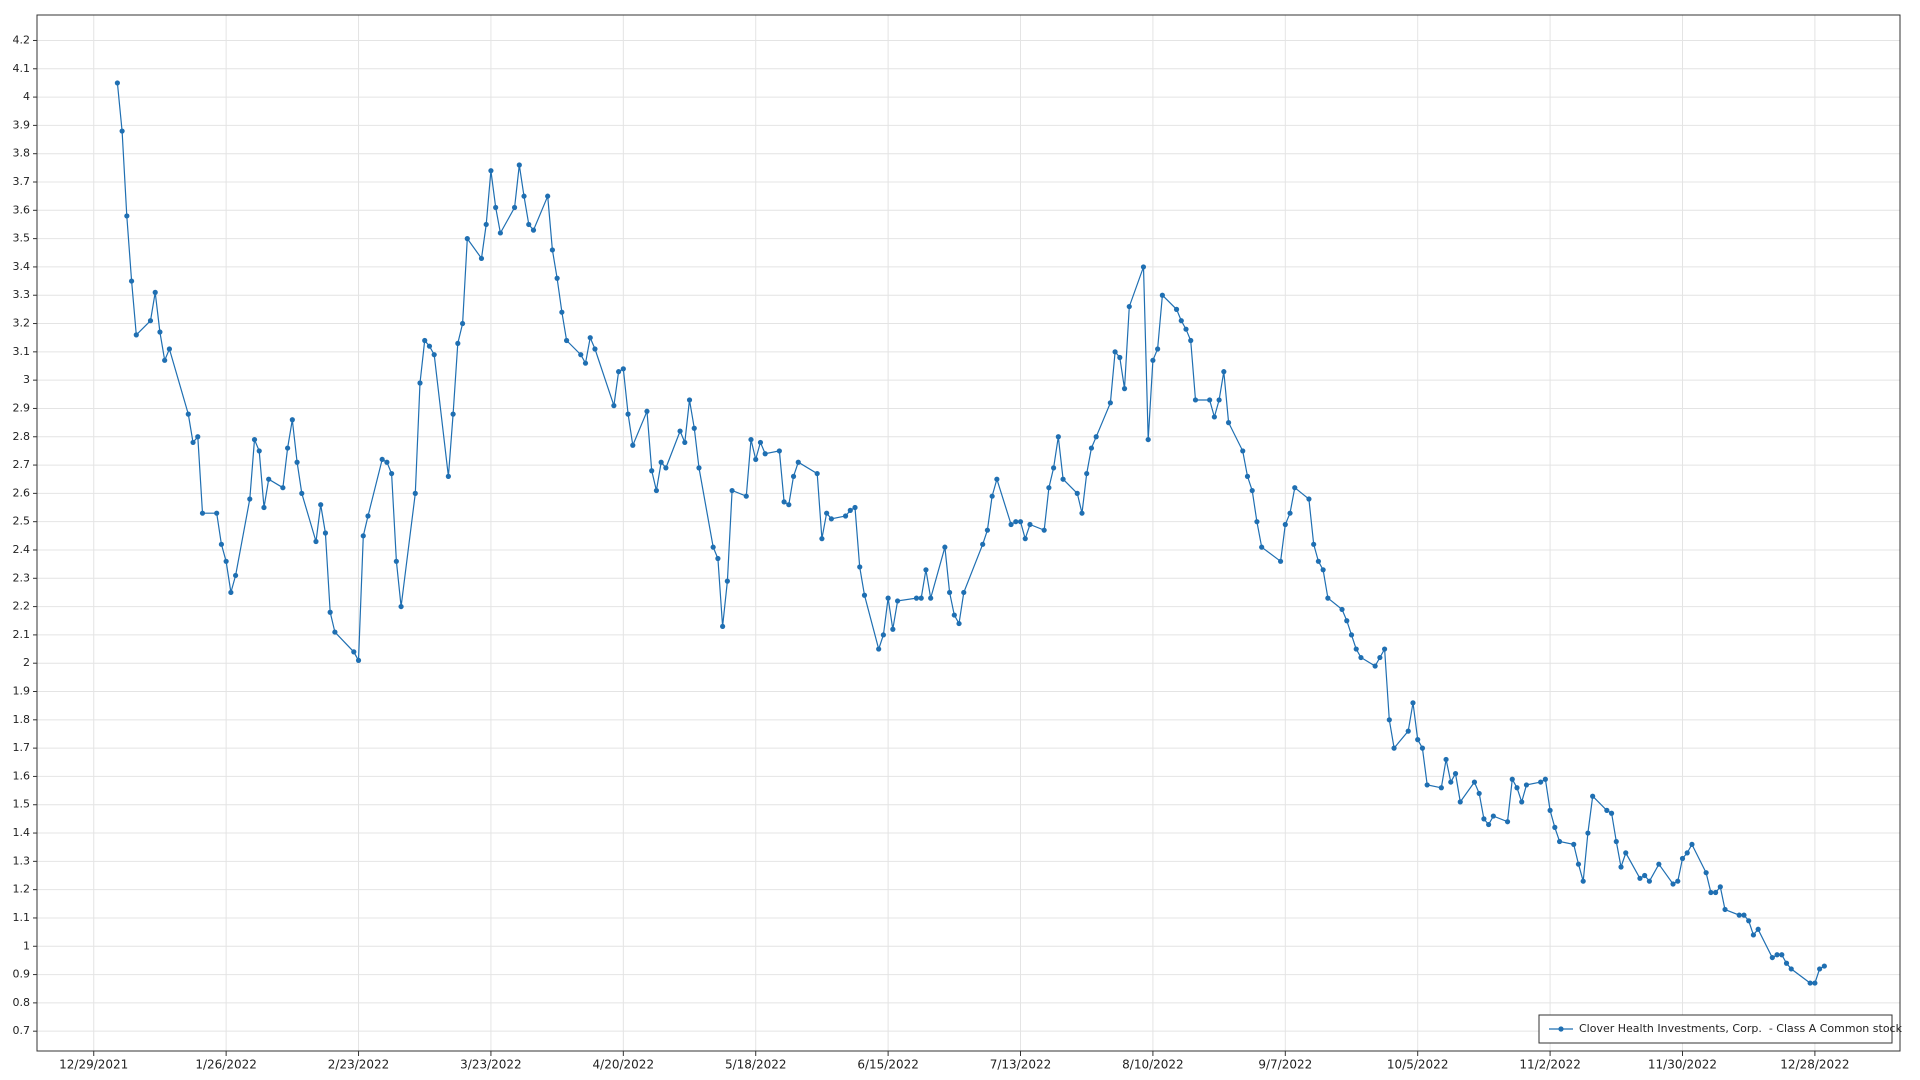 This screenshot has height=1080, width=1920. What do you see at coordinates (22, 577) in the screenshot?
I see `y-tick-label: 2.3` at bounding box center [22, 577].